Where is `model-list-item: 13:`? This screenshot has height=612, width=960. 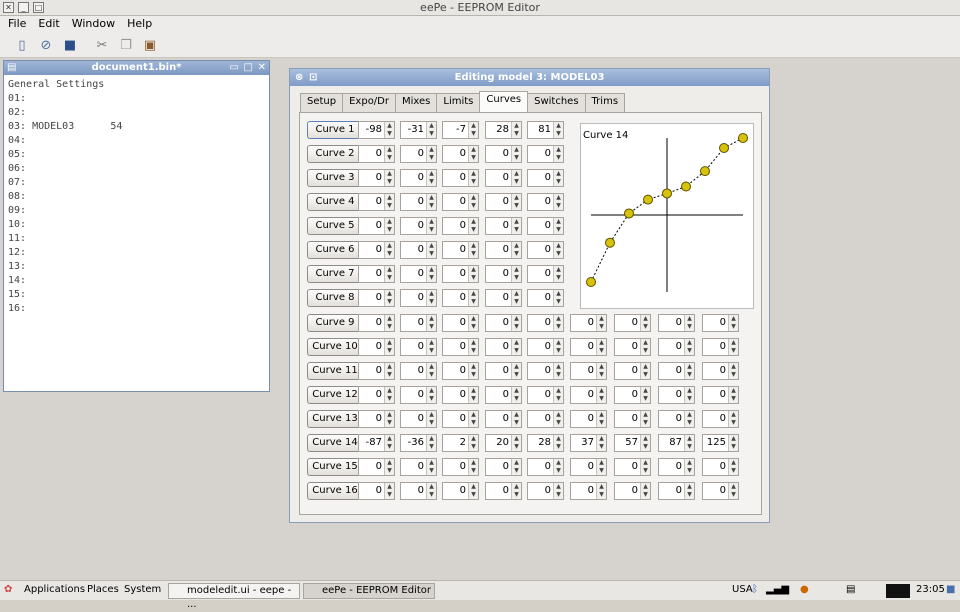
model-list-item: 13: is located at coordinates (17, 266).